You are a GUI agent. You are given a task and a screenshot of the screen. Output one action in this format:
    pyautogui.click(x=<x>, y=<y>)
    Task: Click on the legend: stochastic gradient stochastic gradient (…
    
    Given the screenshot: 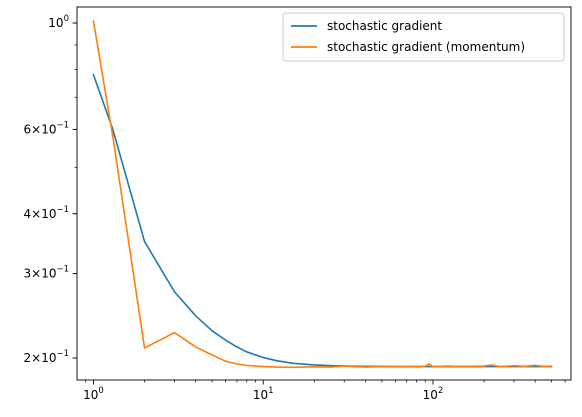 What is the action you would take?
    pyautogui.click(x=423, y=37)
    